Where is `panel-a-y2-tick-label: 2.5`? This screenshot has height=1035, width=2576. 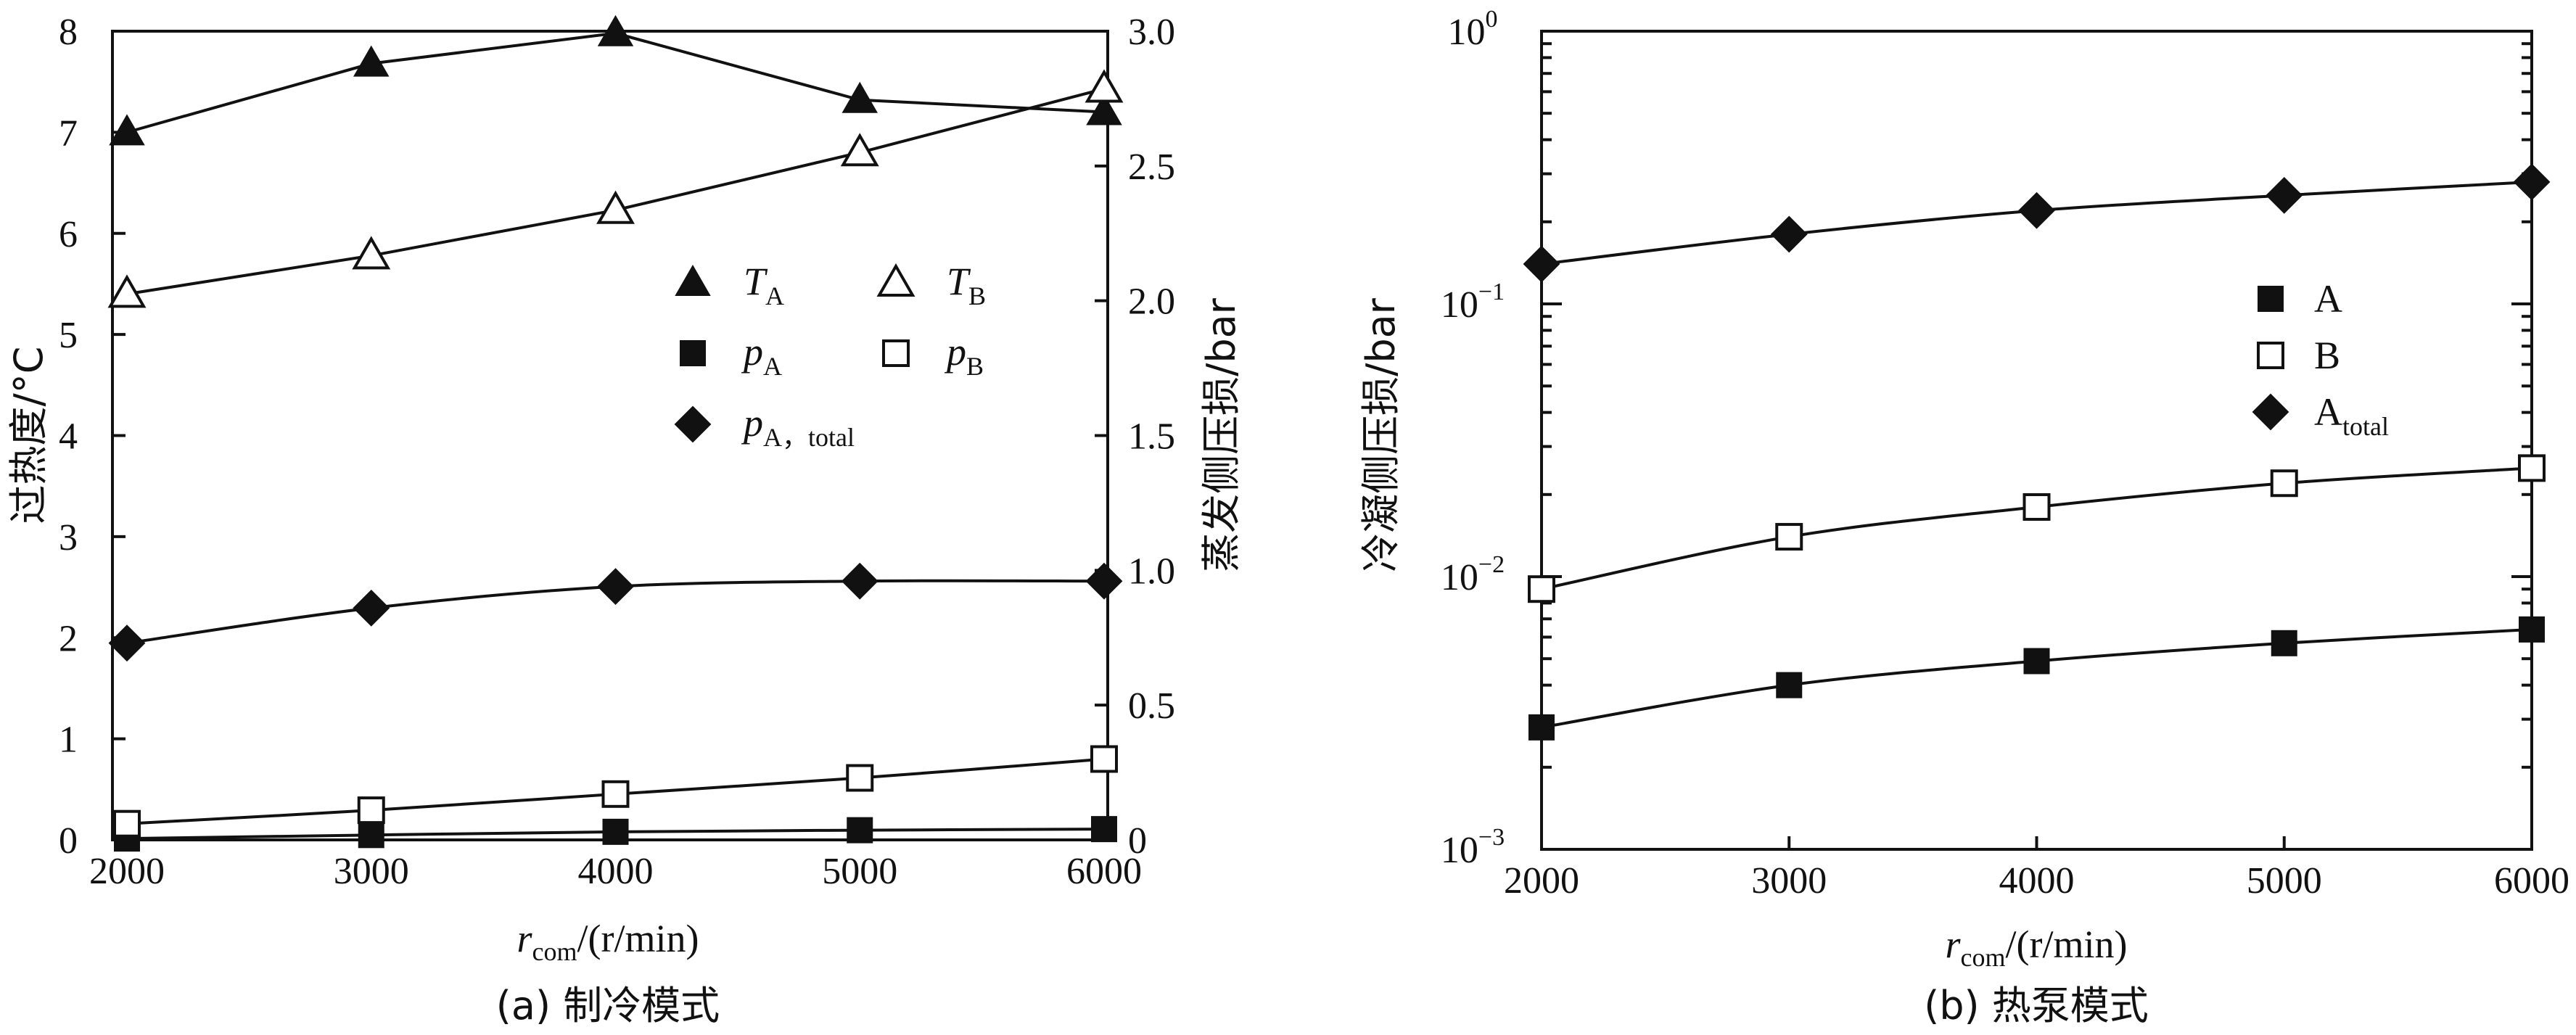 panel-a-y2-tick-label: 2.5 is located at coordinates (1151, 168).